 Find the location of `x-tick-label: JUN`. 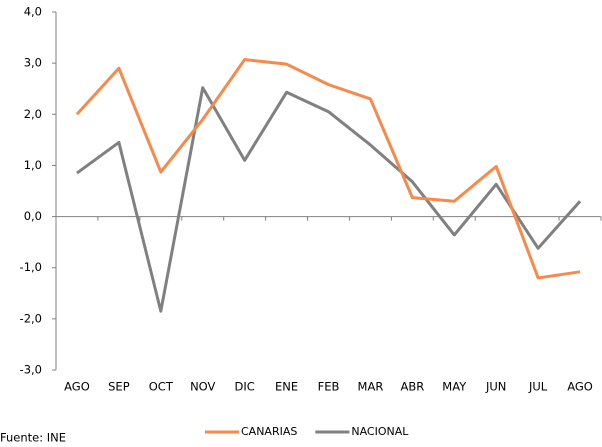

x-tick-label: JUN is located at coordinates (495, 387).